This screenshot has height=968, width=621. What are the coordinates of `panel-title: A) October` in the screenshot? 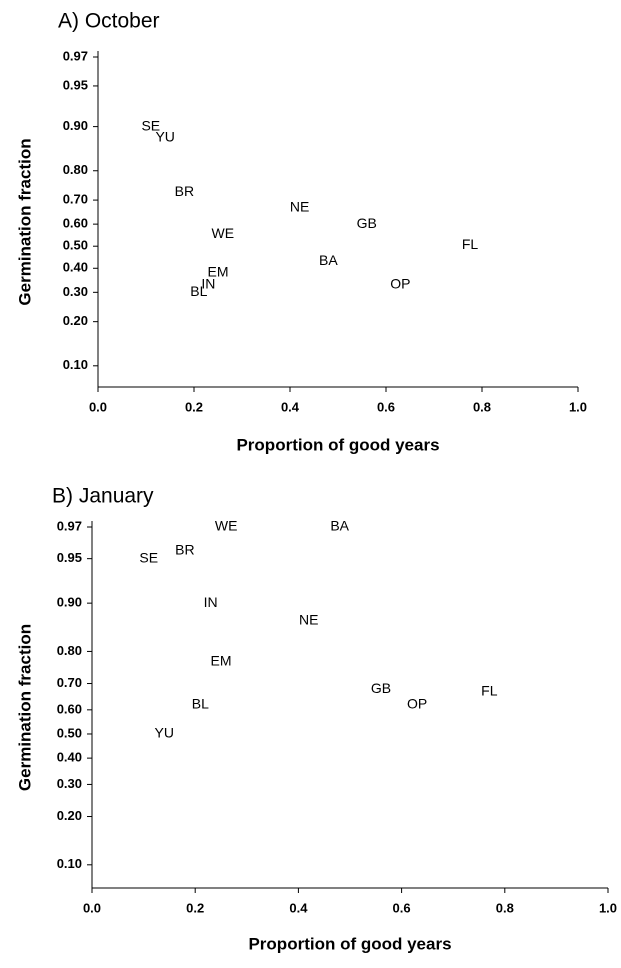 It's located at (109, 21).